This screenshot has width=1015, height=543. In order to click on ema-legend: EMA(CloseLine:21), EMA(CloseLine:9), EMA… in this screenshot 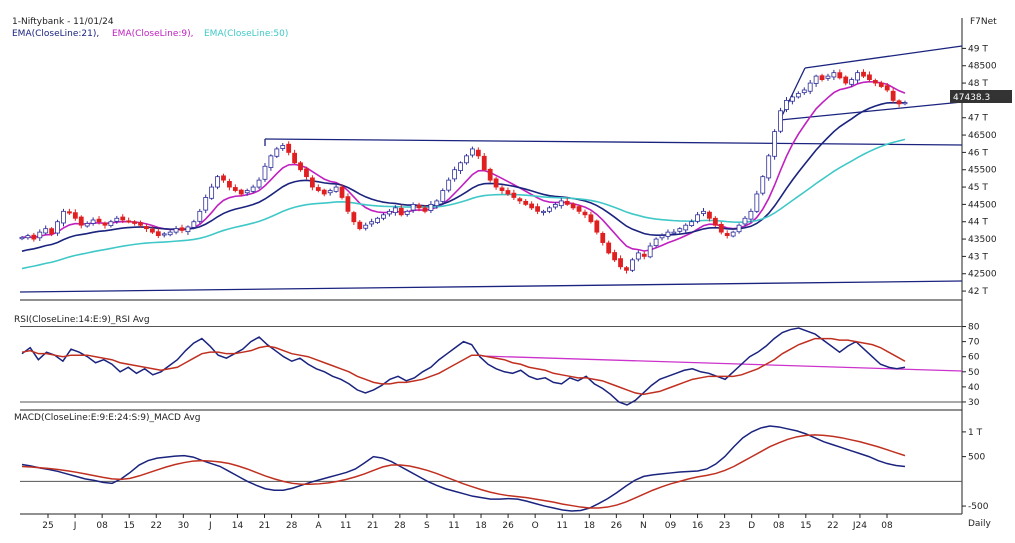, I will do `click(150, 34)`.